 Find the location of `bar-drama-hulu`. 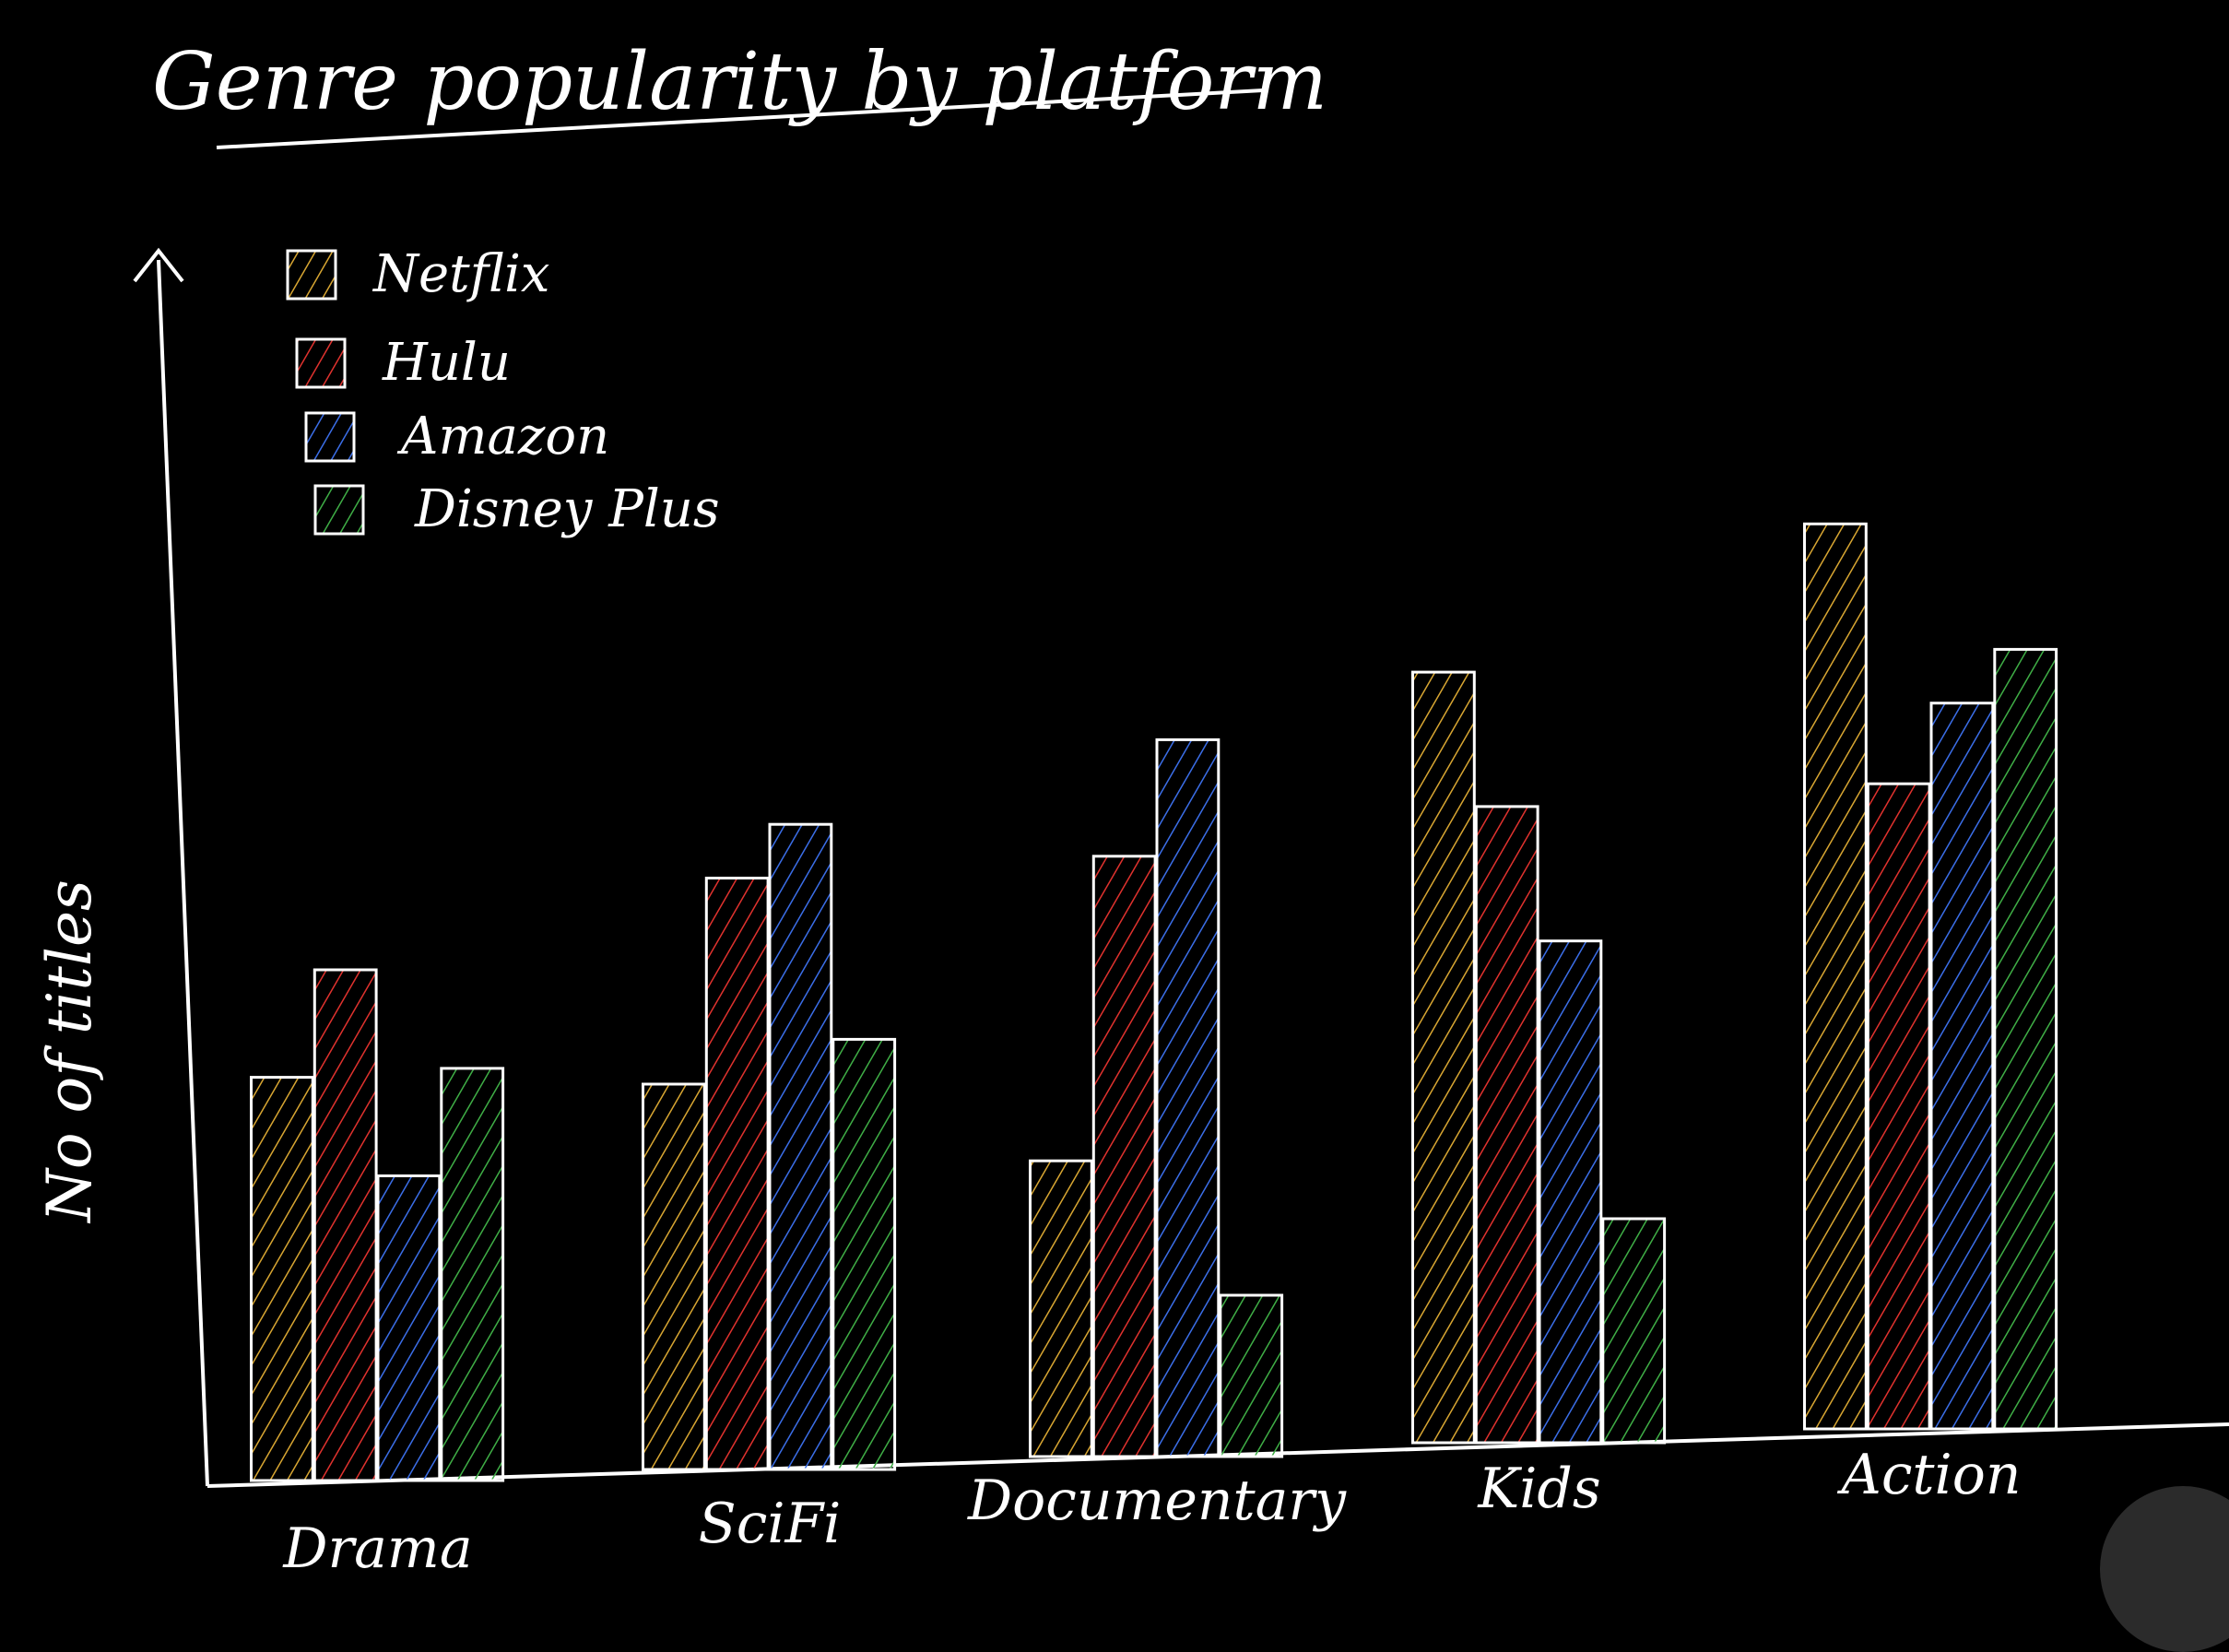

bar-drama-hulu is located at coordinates (345, 1225).